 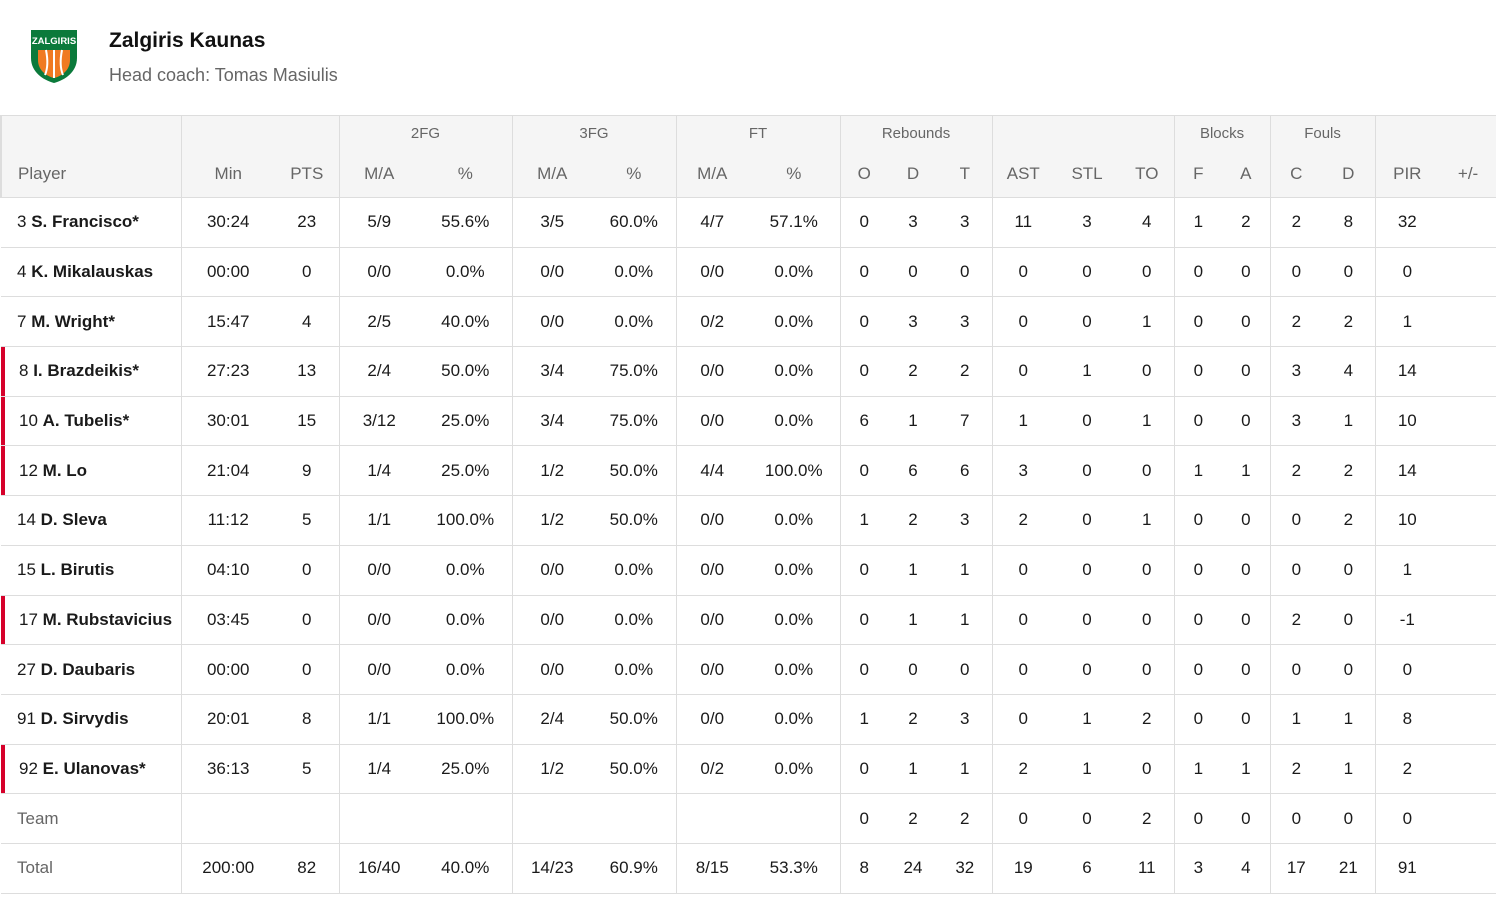 I want to click on stat-cell: 11:12, so click(x=227, y=520).